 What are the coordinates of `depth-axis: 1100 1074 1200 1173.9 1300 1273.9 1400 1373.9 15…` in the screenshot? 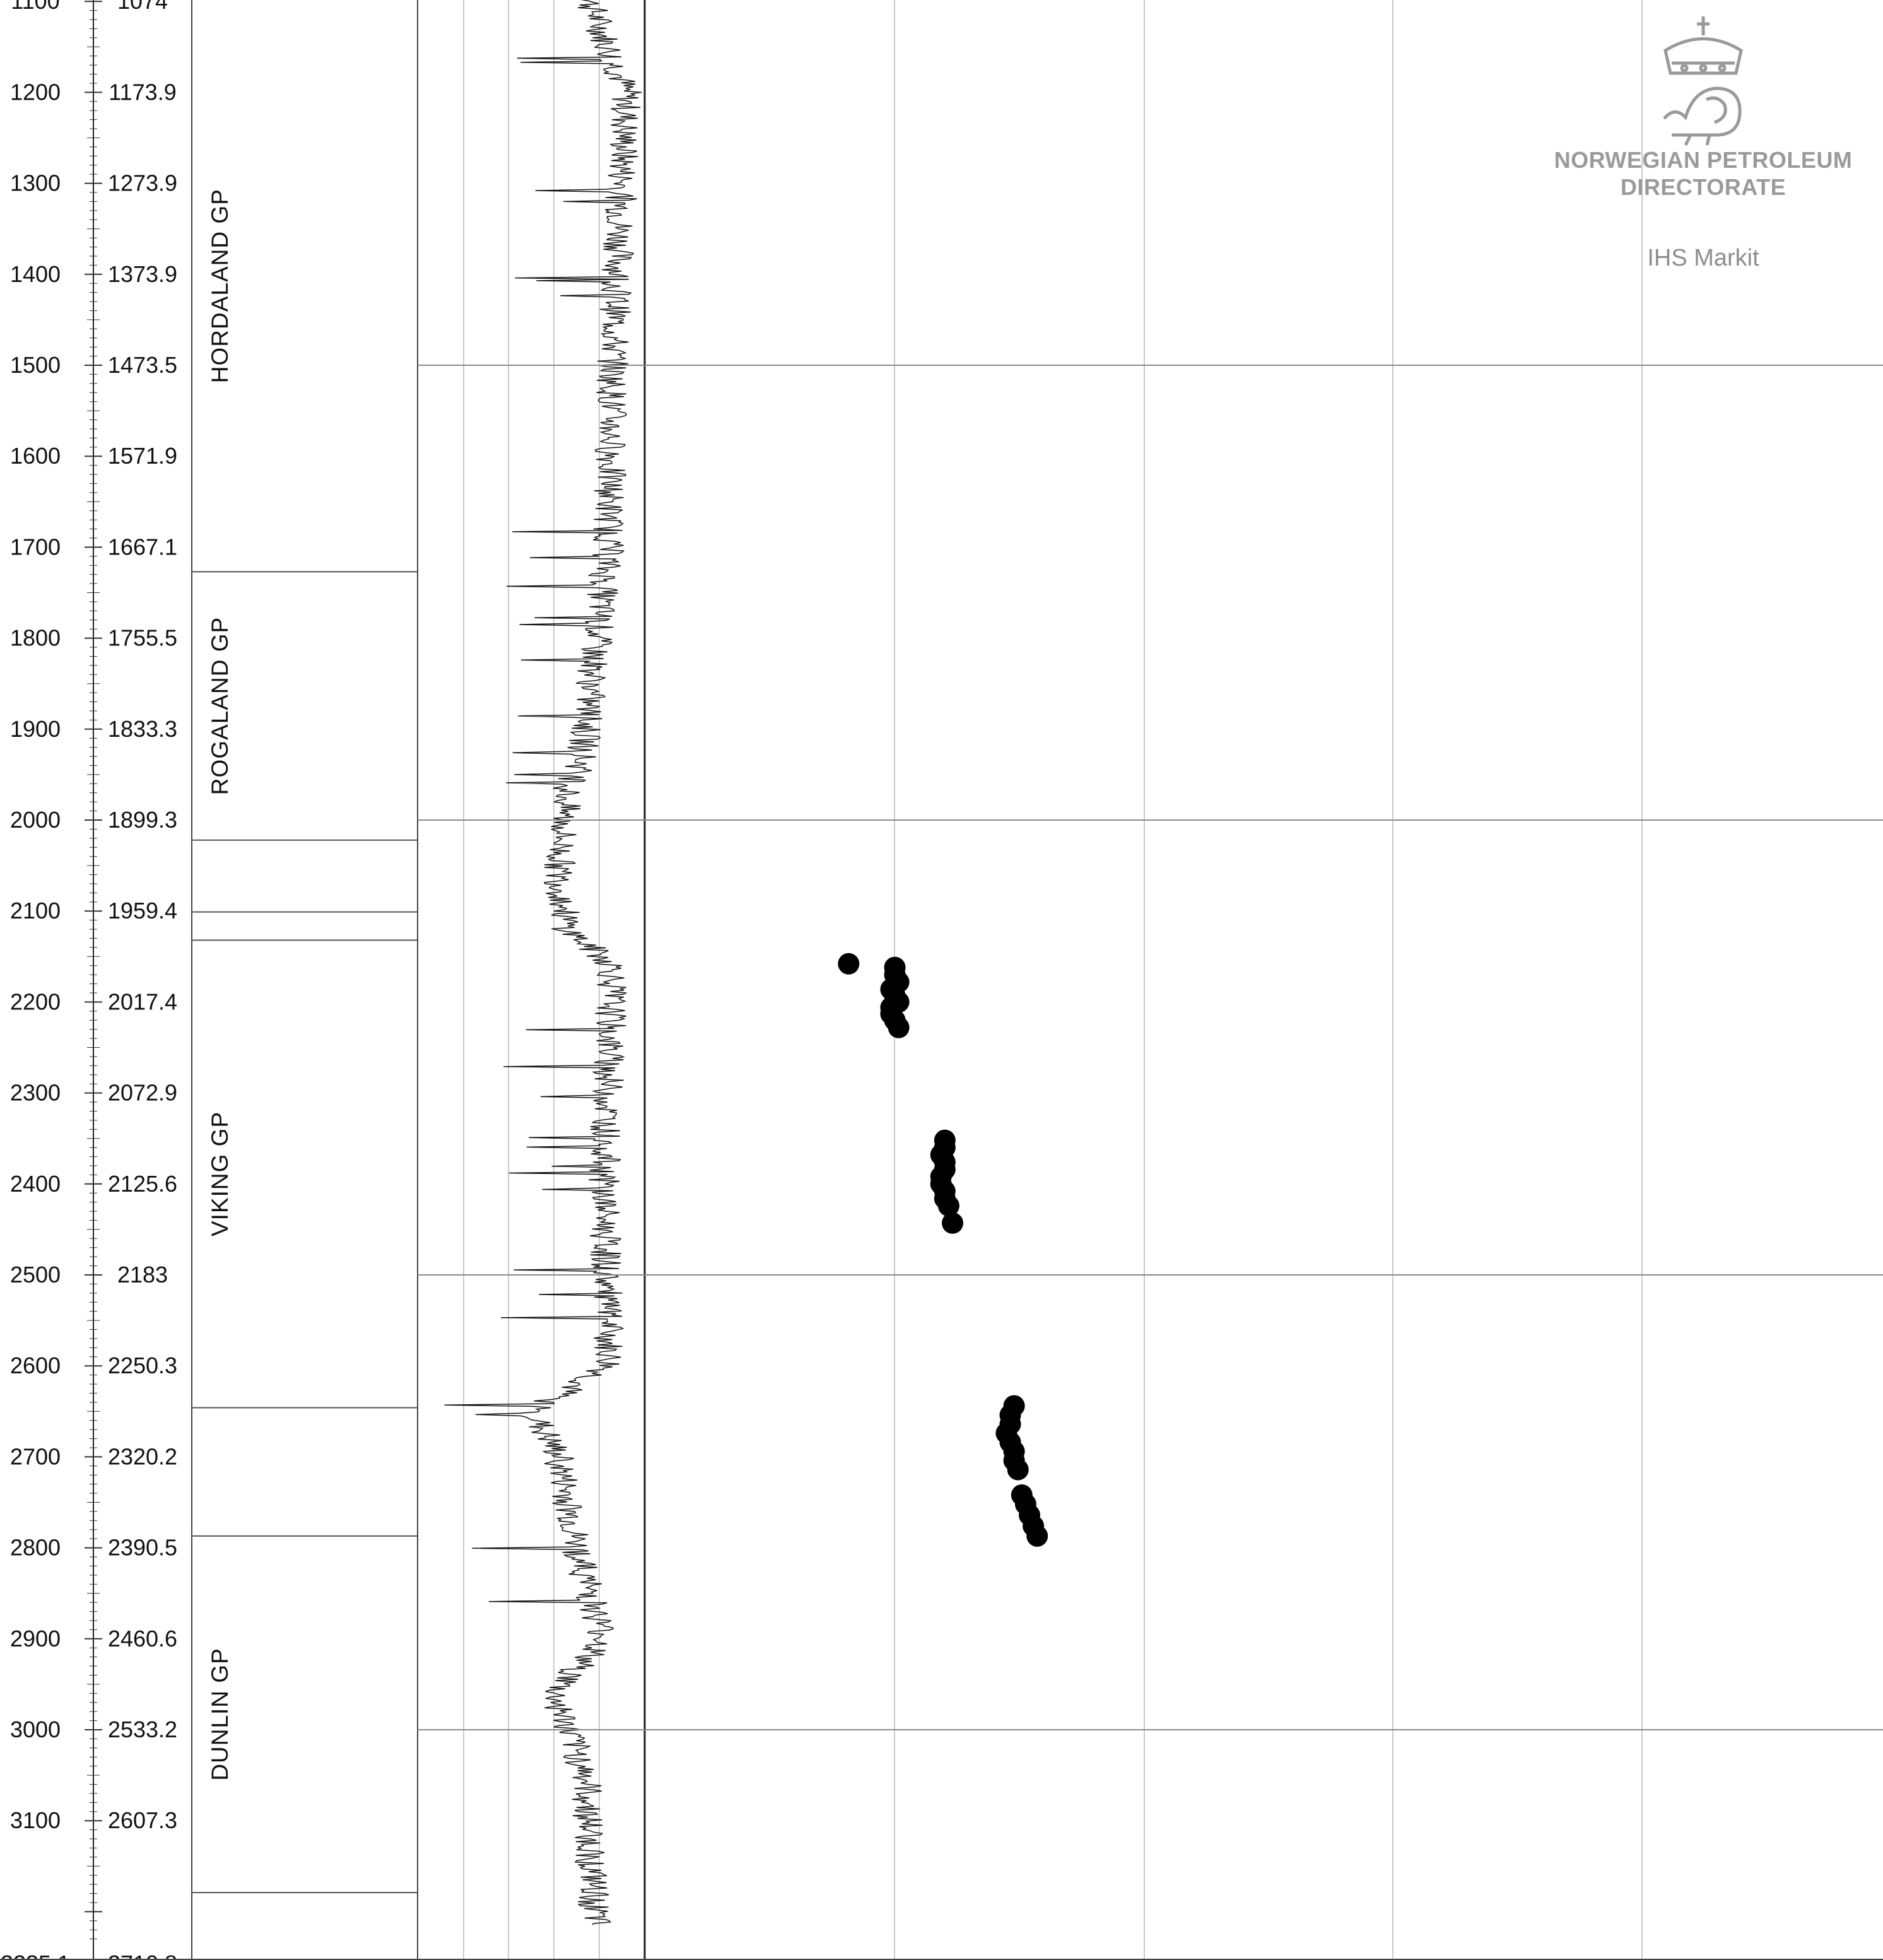 It's located at (89, 980).